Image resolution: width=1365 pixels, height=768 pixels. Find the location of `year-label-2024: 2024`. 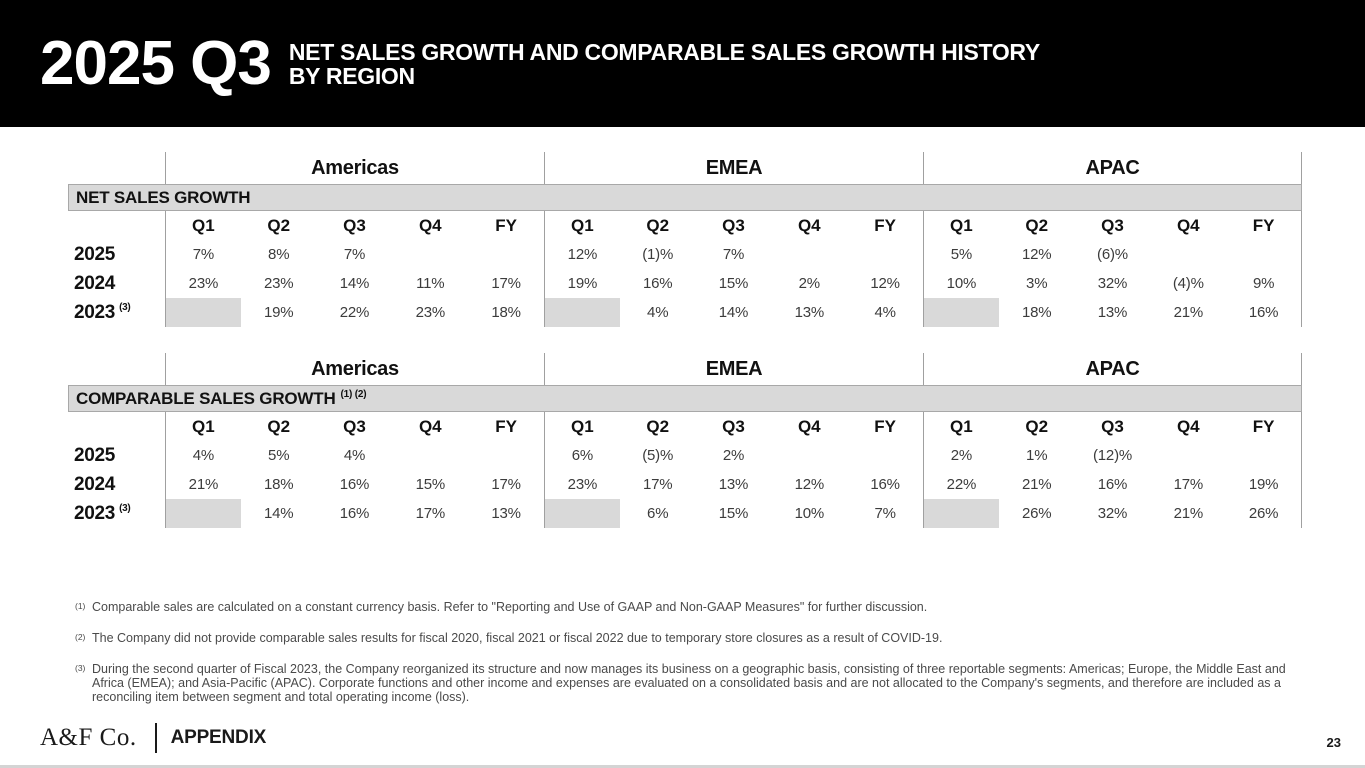

year-label-2024: 2024 is located at coordinates (95, 283).